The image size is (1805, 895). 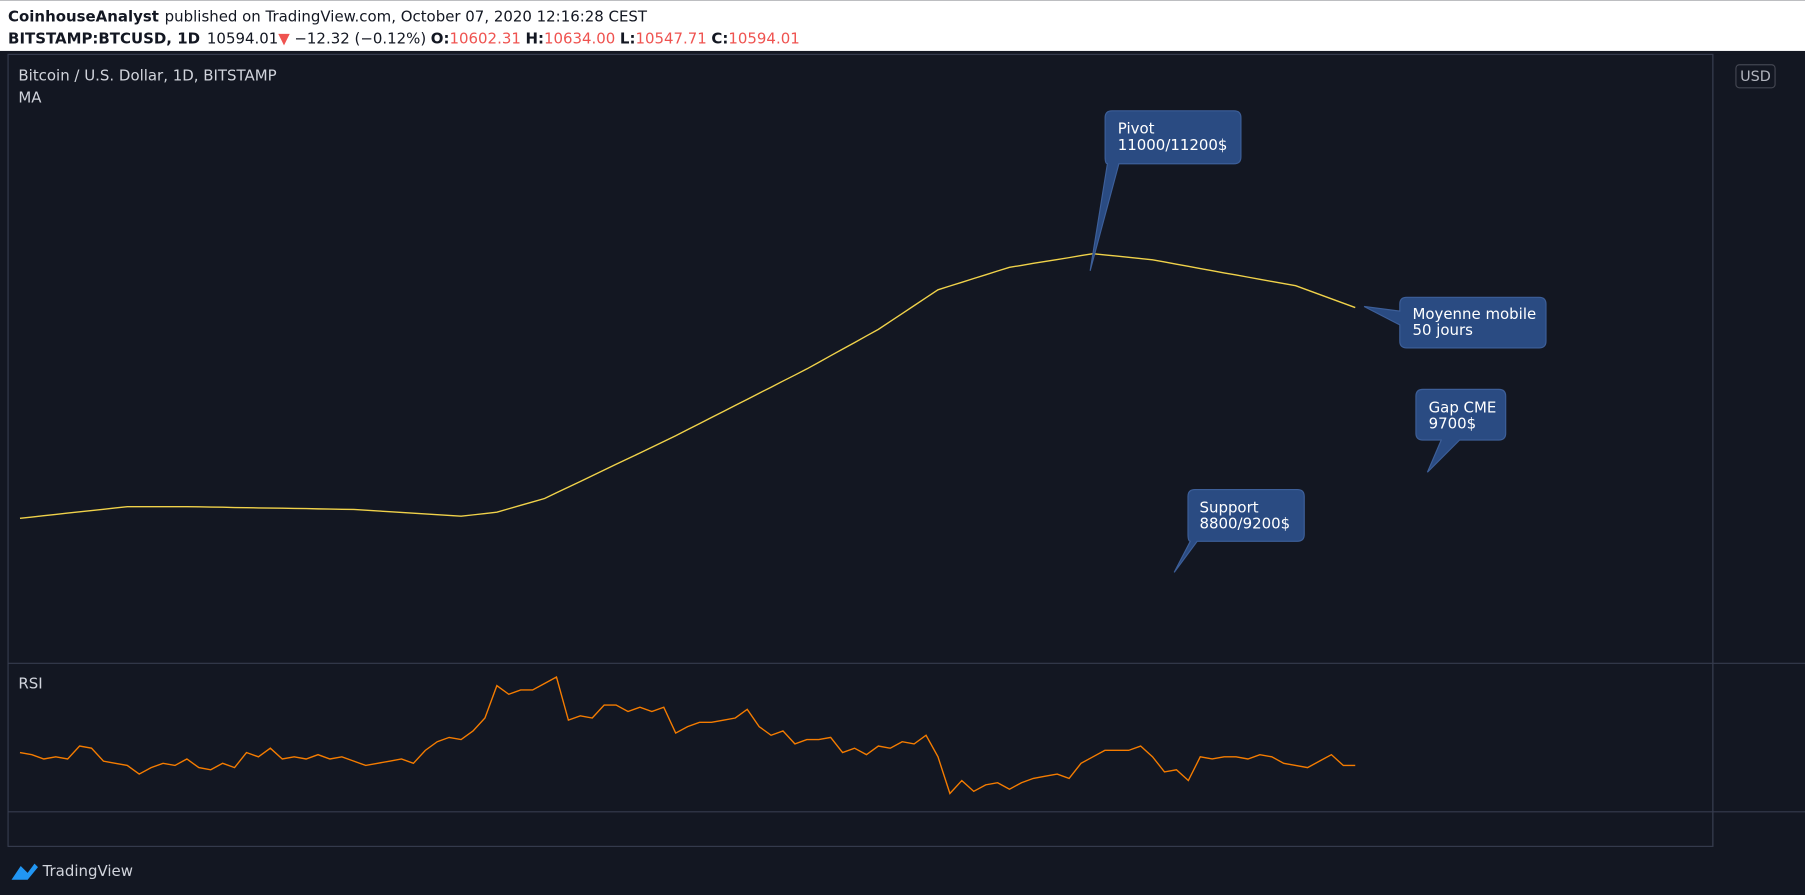 I want to click on callout-text: Gap CME, so click(x=1463, y=407).